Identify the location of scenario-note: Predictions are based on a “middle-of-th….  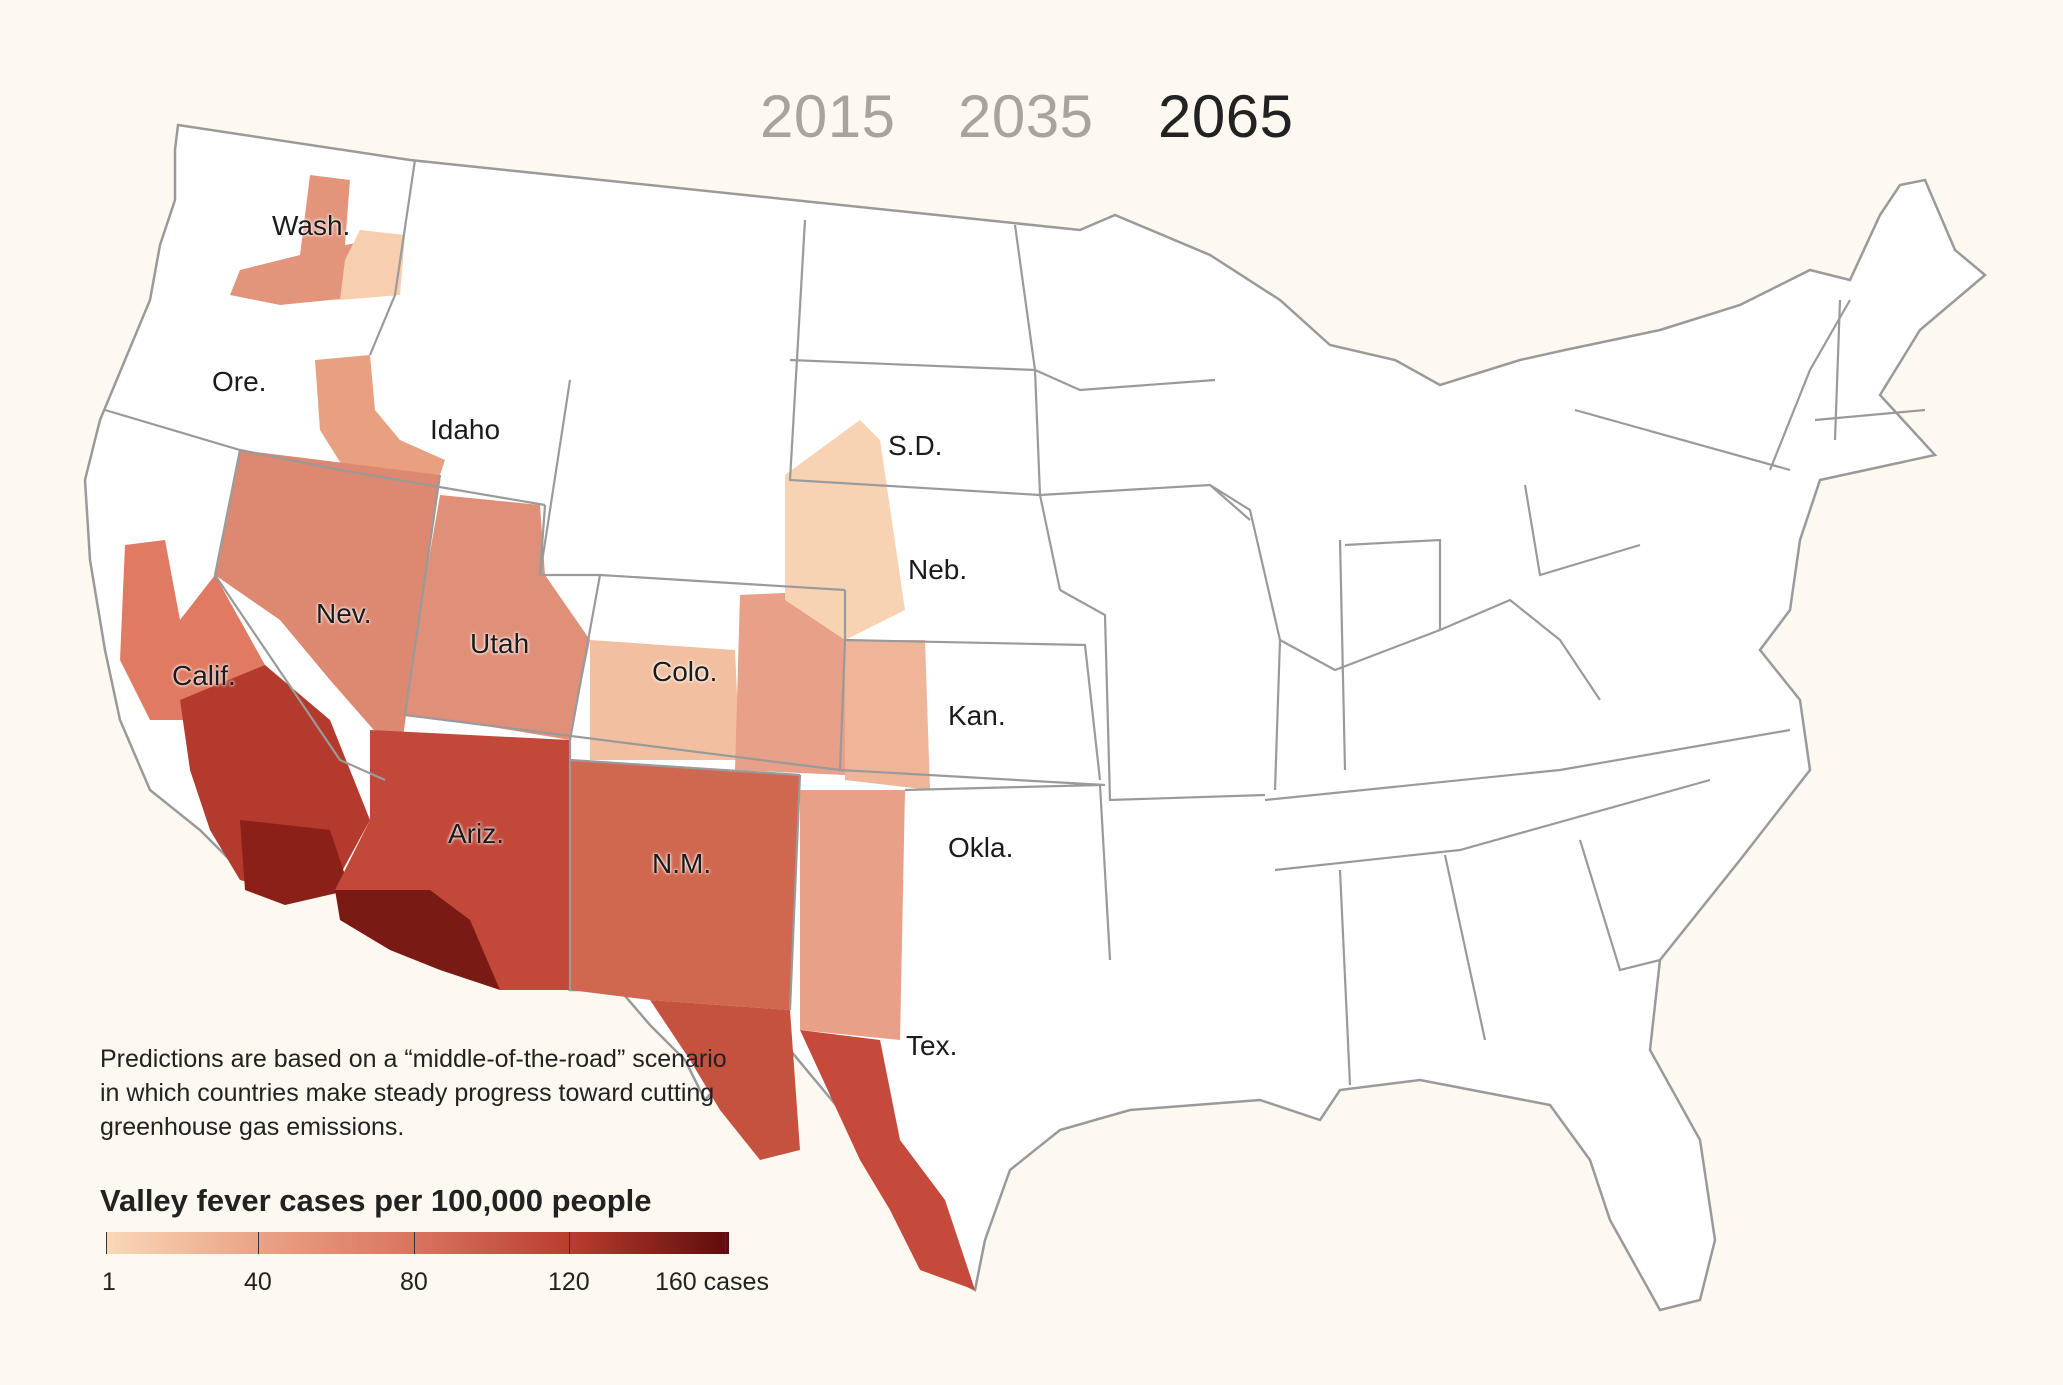
(413, 1093).